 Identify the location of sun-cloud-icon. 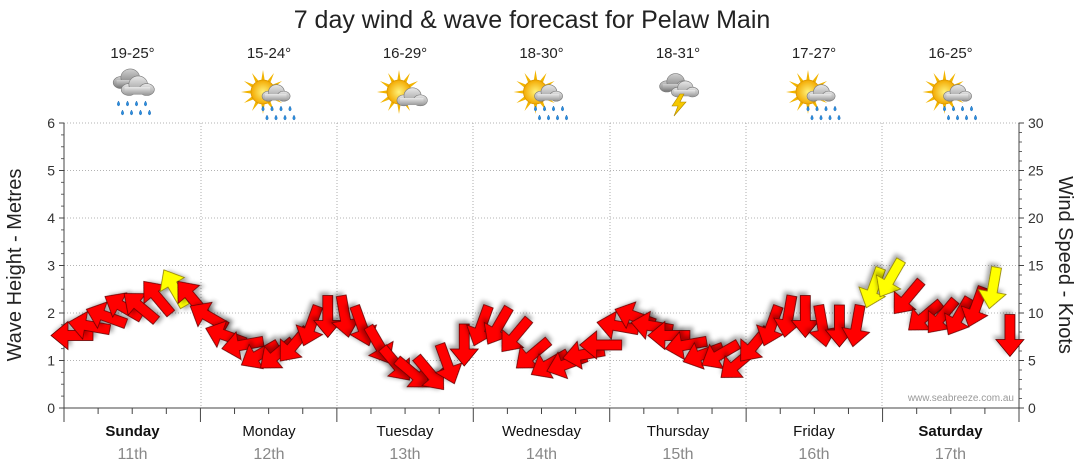
(402, 92).